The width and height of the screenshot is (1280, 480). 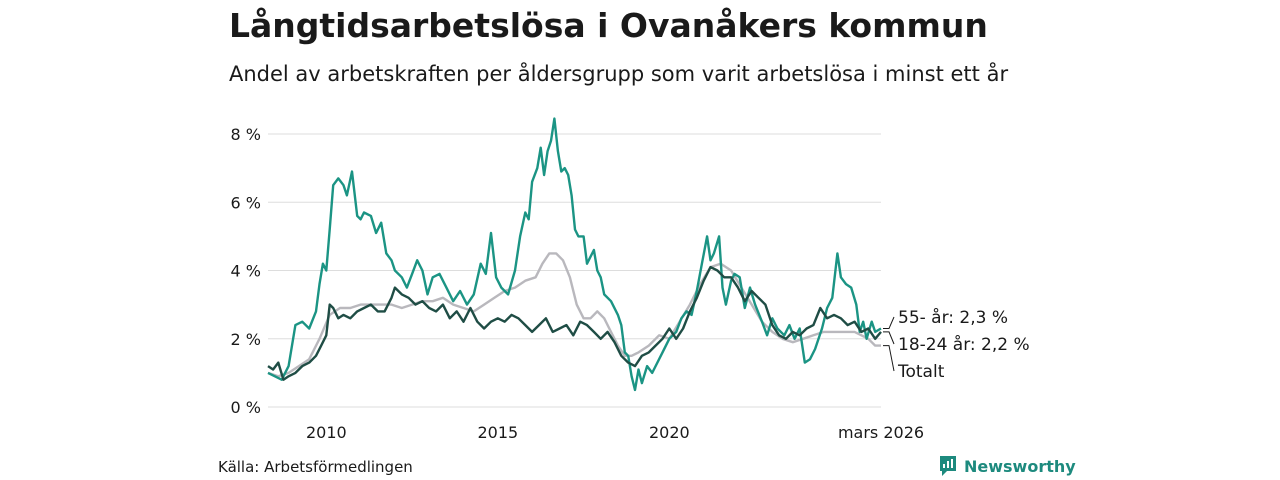 What do you see at coordinates (615, 432) in the screenshot?
I see `x-axis-ticks: 2010 2015 2020 mars 2026` at bounding box center [615, 432].